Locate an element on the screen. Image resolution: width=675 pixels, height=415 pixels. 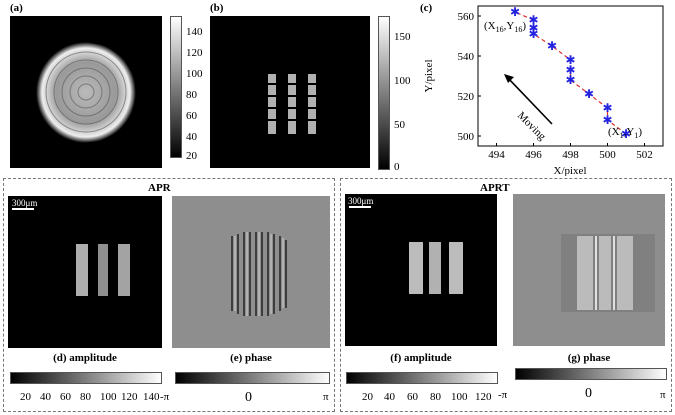
cbar-d-tick: 60 is located at coordinates (65, 397).